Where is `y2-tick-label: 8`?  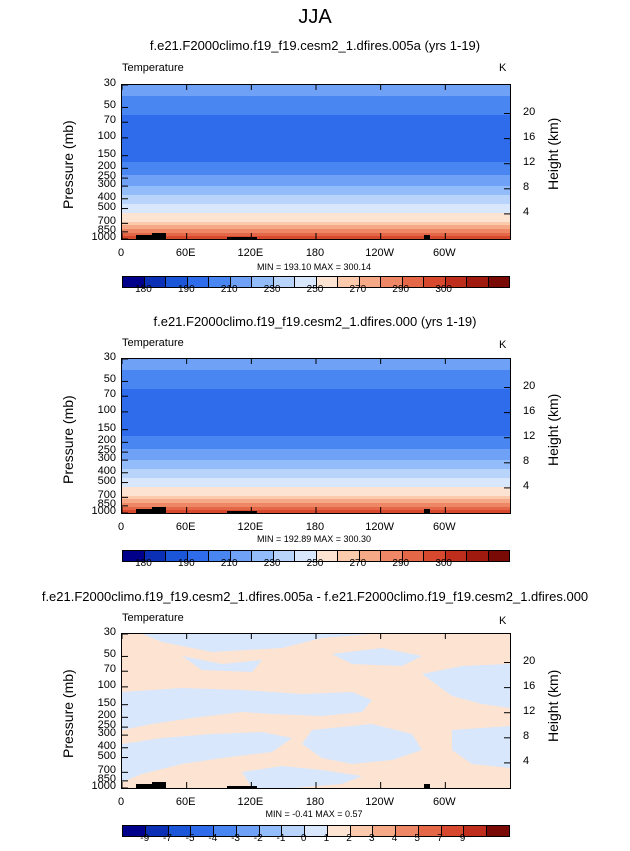 y2-tick-label: 8 is located at coordinates (526, 186).